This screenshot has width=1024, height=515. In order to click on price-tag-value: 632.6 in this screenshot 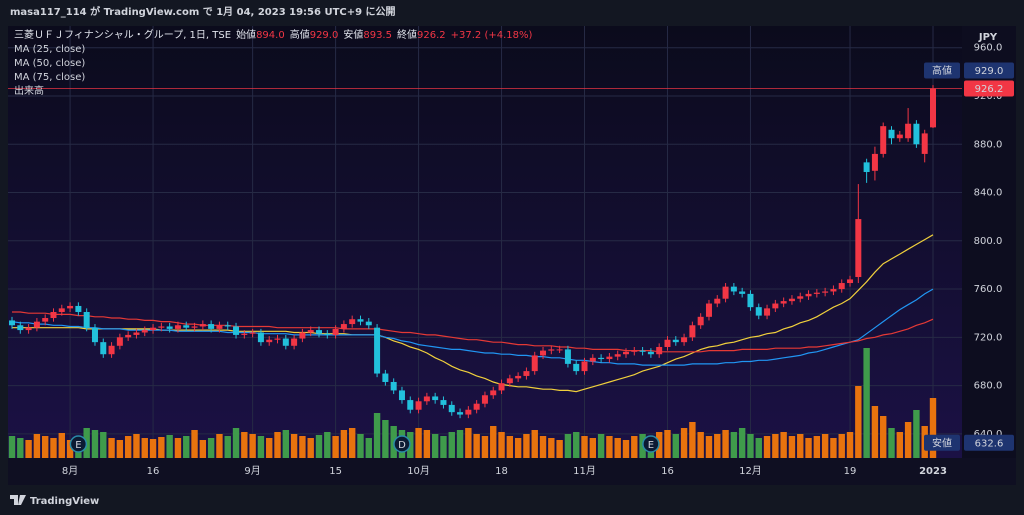, I will do `click(989, 443)`.